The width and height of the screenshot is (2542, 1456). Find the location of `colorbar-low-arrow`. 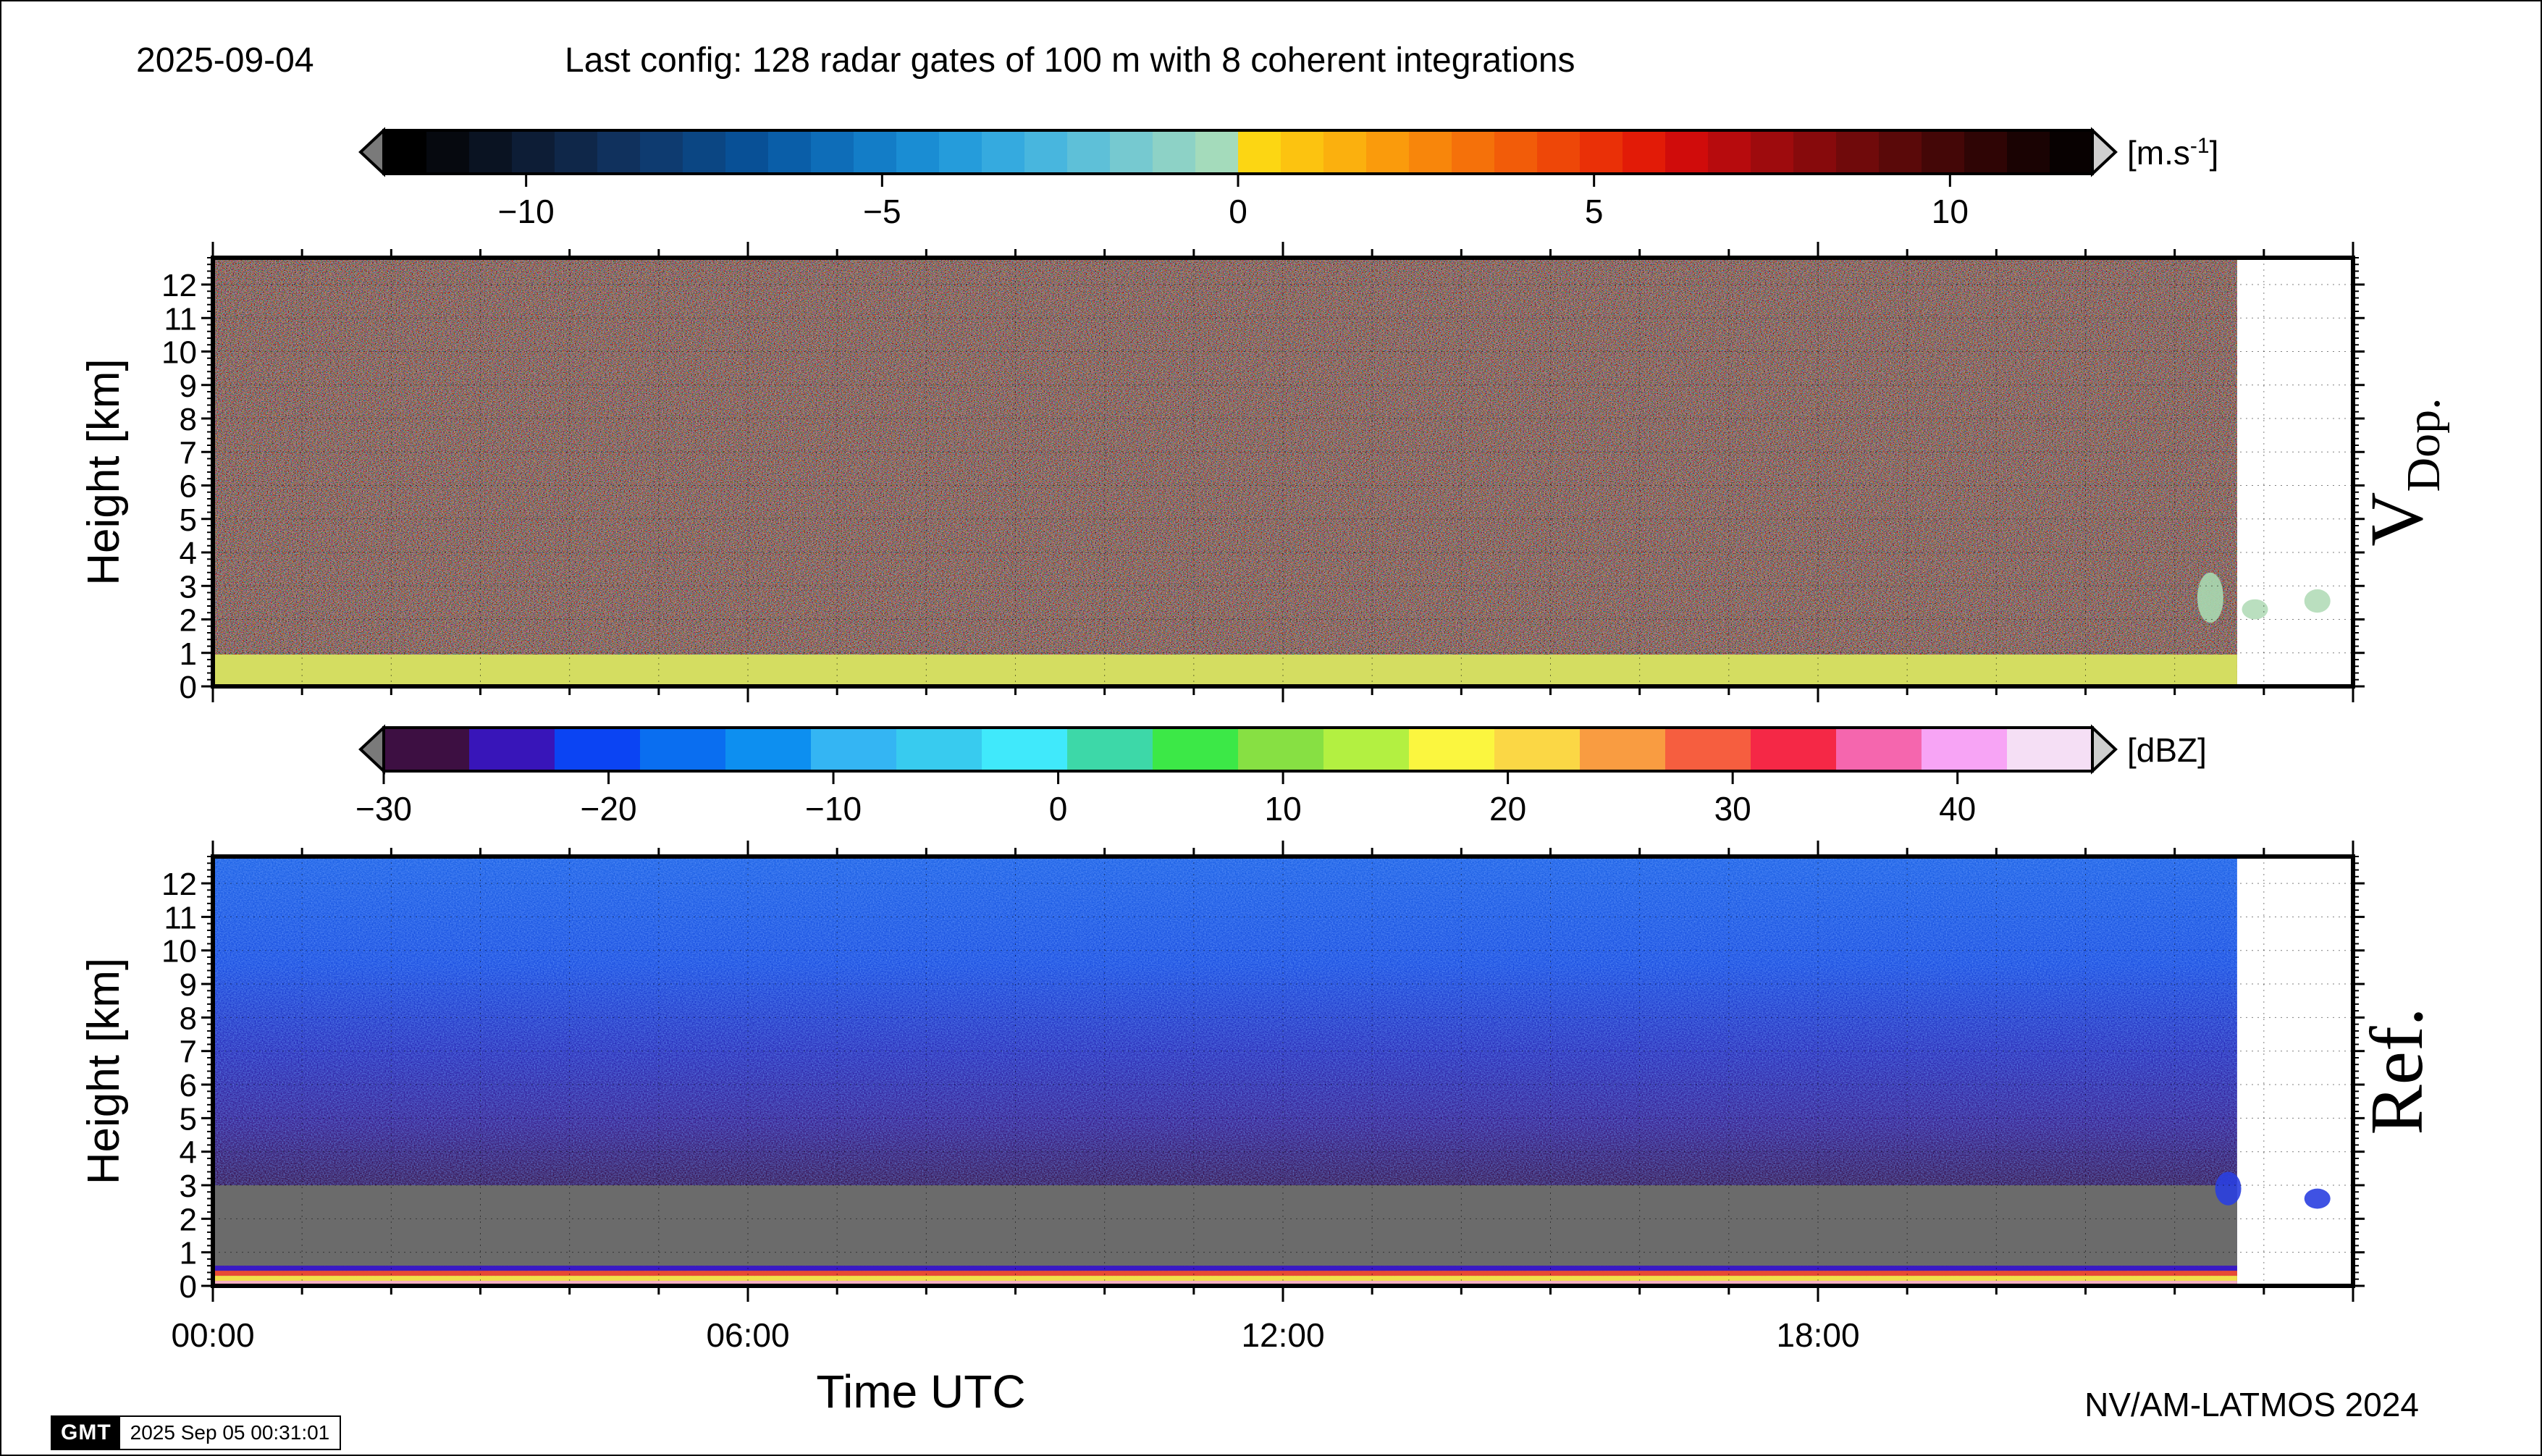

colorbar-low-arrow is located at coordinates (371, 749).